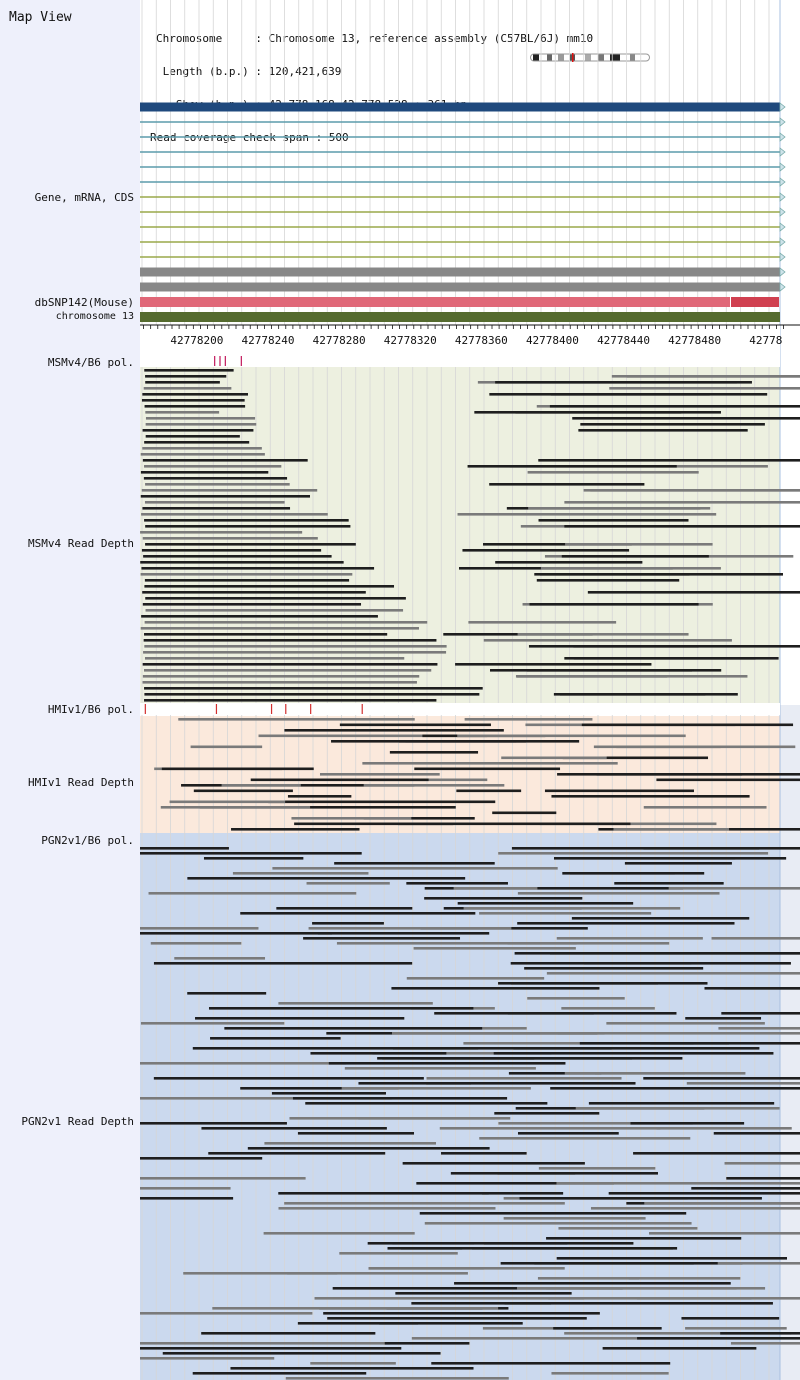 The height and width of the screenshot is (1380, 800). What do you see at coordinates (460, 107) in the screenshot?
I see `gene-bar` at bounding box center [460, 107].